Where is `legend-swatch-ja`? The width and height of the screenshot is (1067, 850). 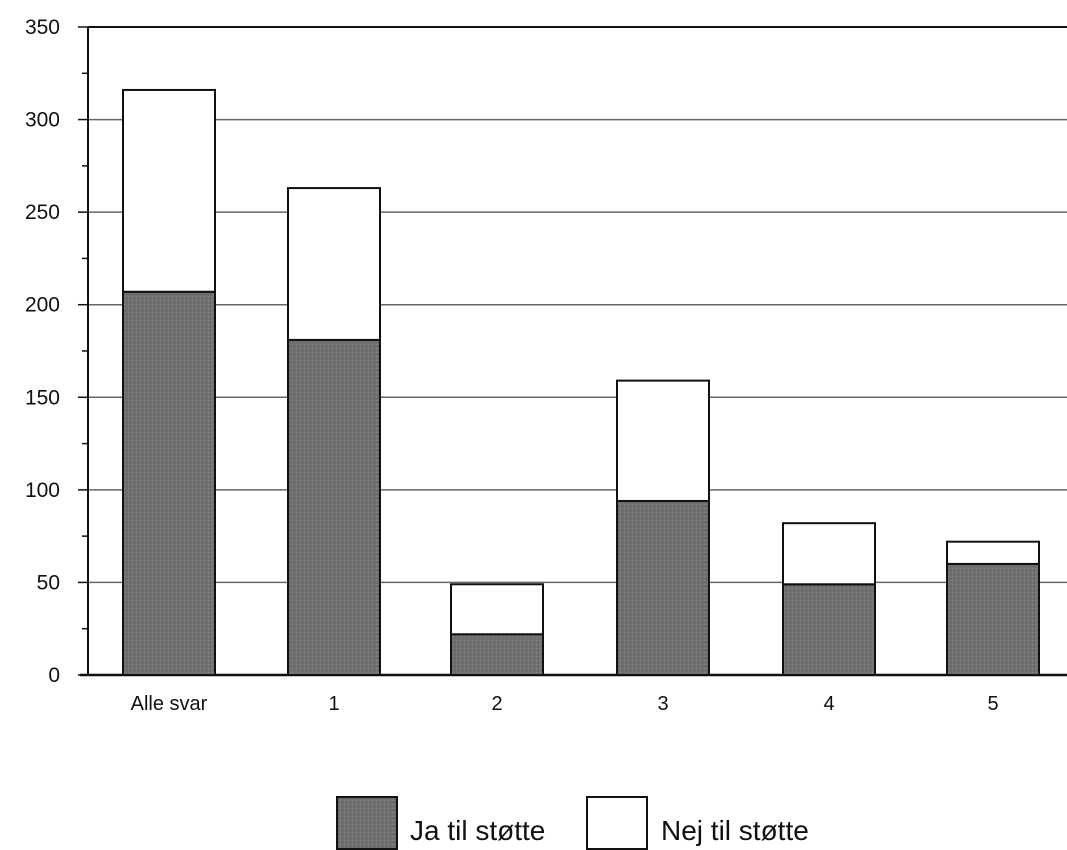
legend-swatch-ja is located at coordinates (367, 823).